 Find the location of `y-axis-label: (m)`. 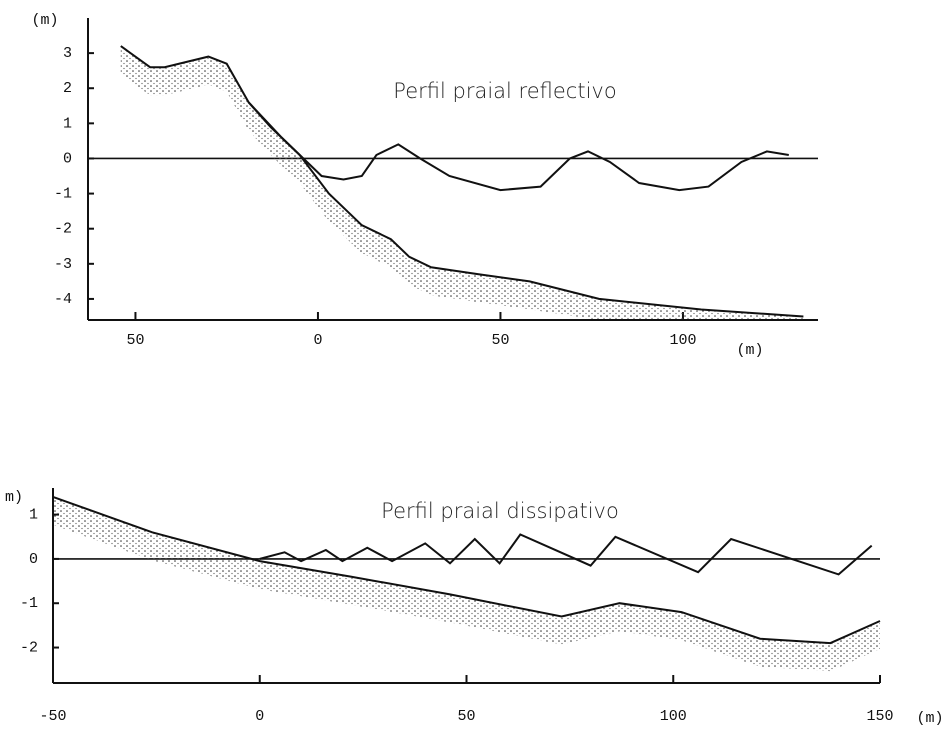

y-axis-label: (m) is located at coordinates (44, 20).